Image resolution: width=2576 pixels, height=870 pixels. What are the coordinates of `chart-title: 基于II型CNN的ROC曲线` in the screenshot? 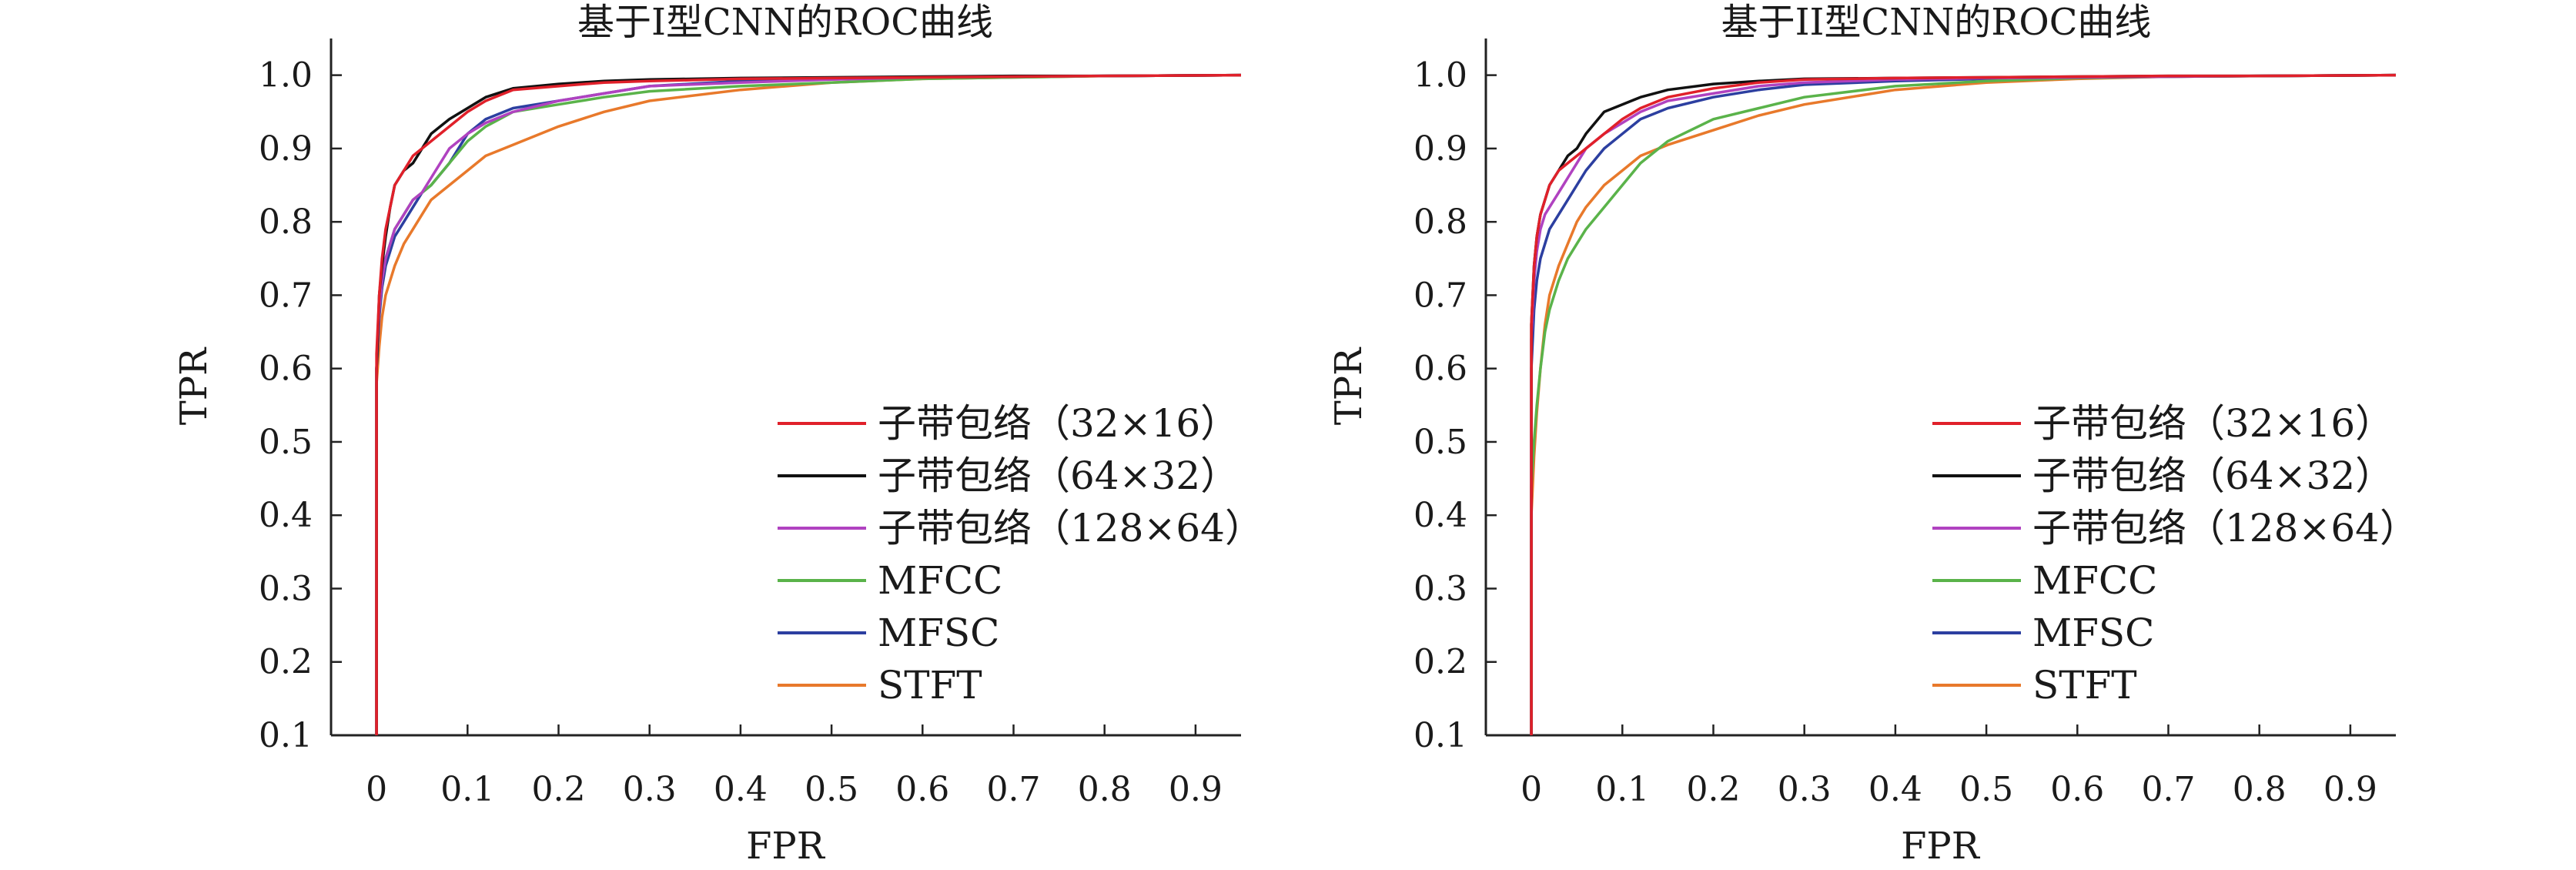 It's located at (1937, 22).